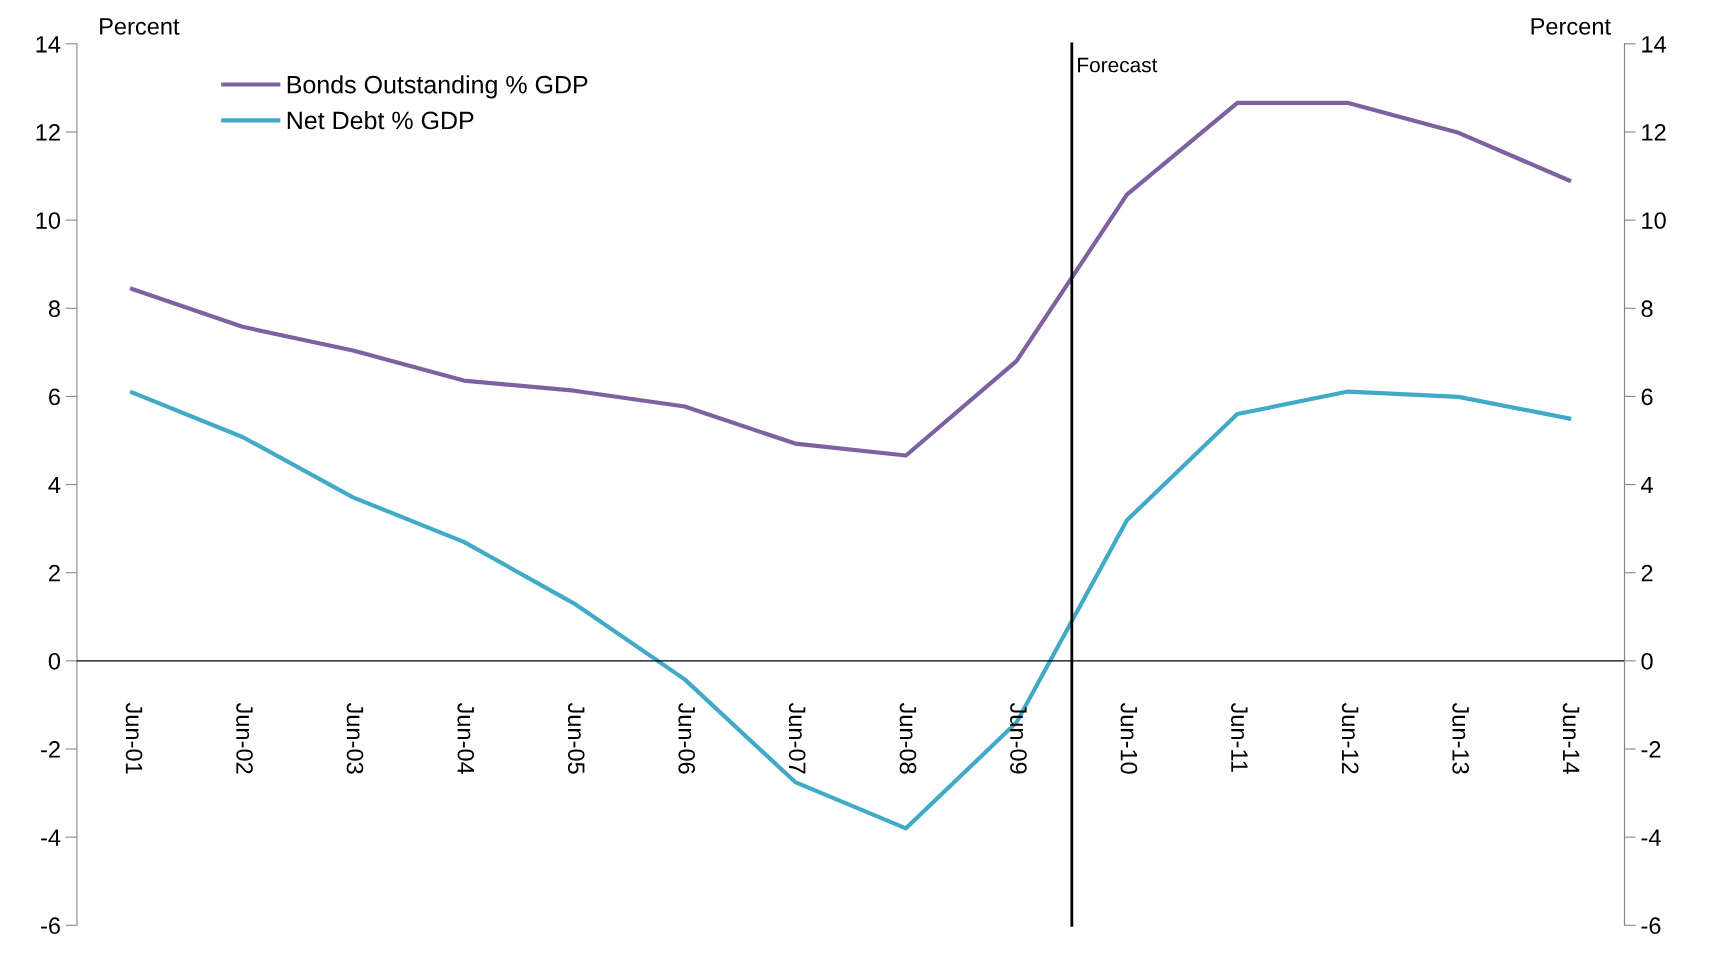  What do you see at coordinates (355, 738) in the screenshot?
I see `x-tick-label: Jun-03` at bounding box center [355, 738].